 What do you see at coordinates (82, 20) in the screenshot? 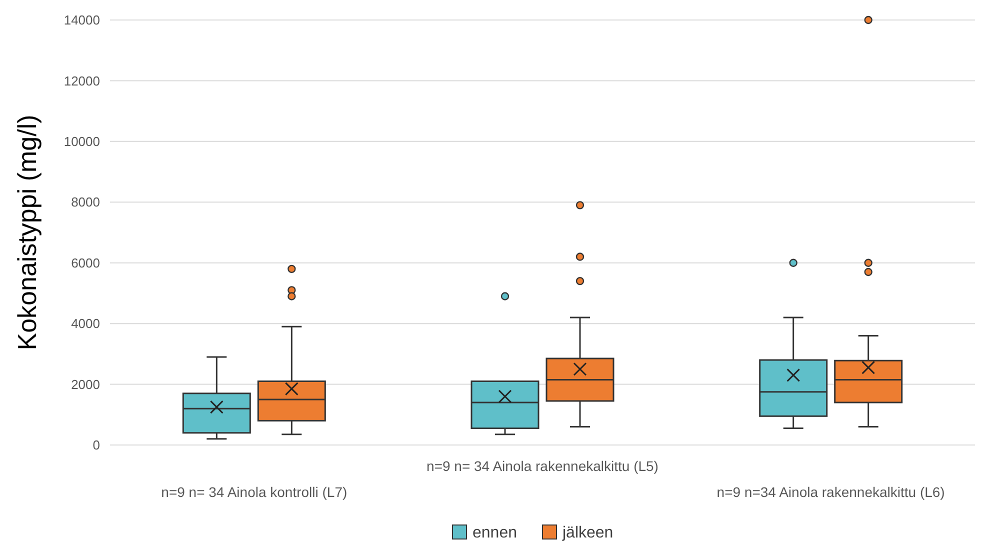
I see `y-tick-label: 14000` at bounding box center [82, 20].